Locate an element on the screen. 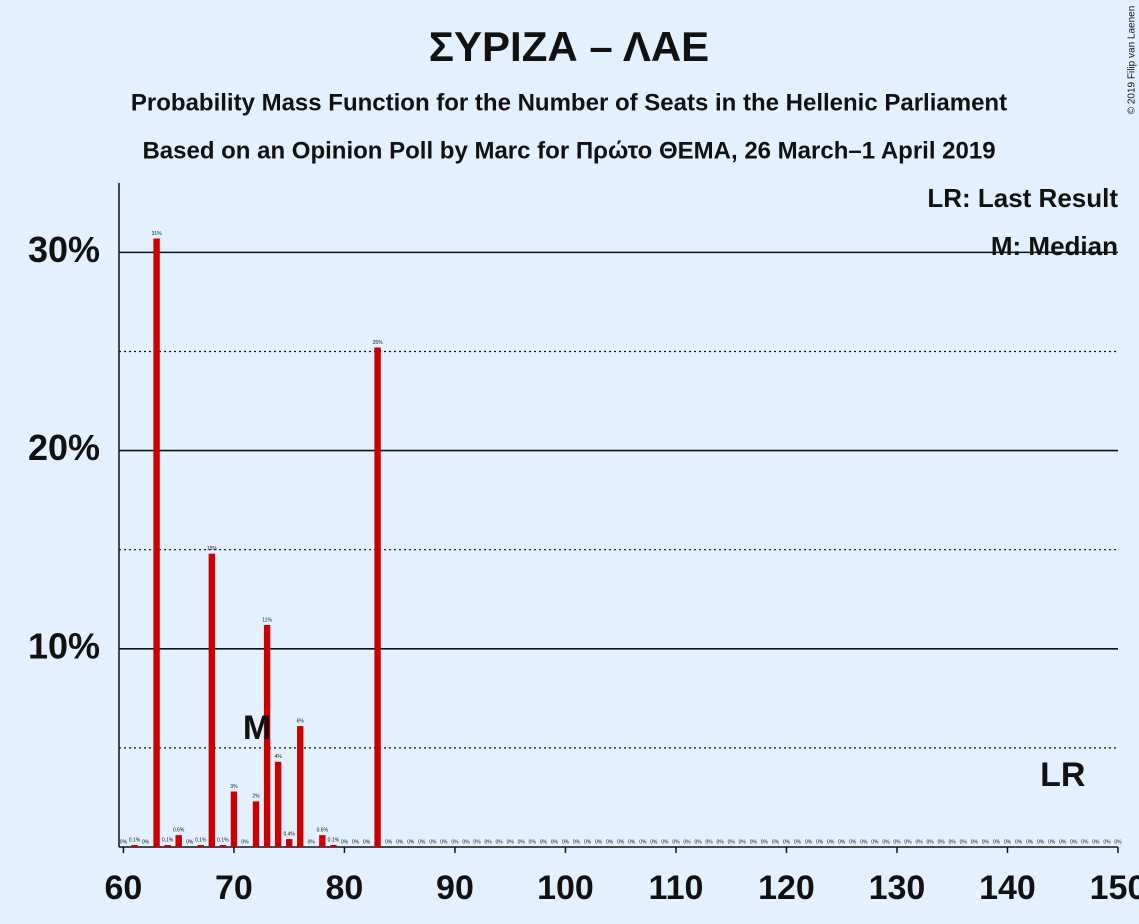 Image resolution: width=1139 pixels, height=924 pixels. x-tick-label: 110 is located at coordinates (676, 888).